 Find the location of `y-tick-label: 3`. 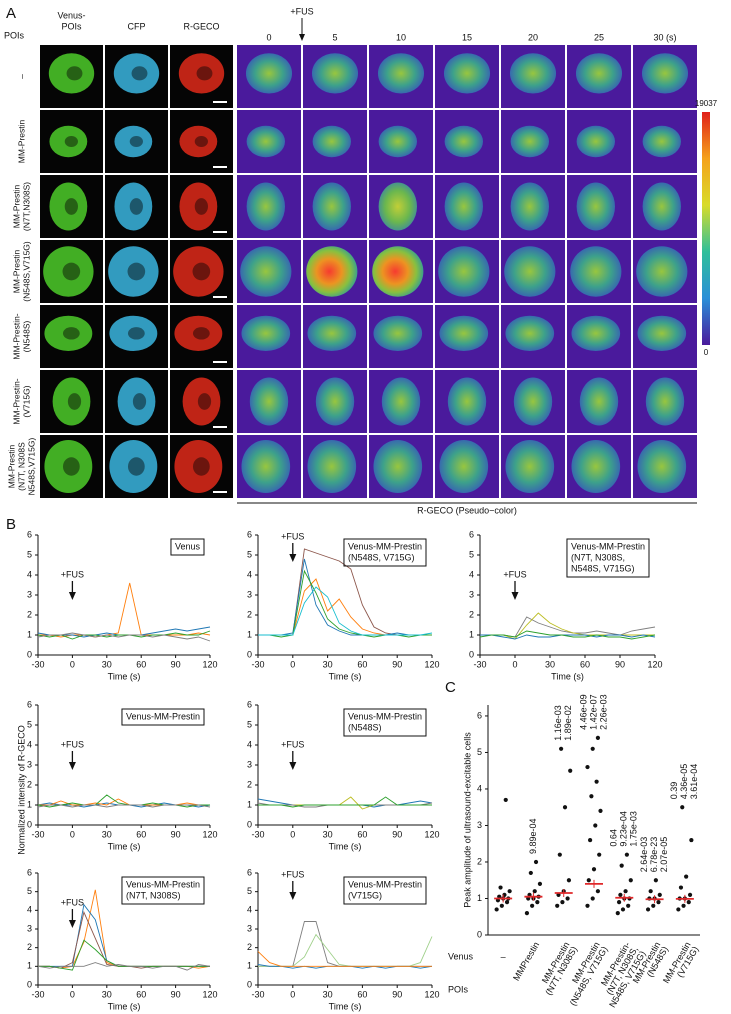

y-tick-label: 3 is located at coordinates (29, 928).